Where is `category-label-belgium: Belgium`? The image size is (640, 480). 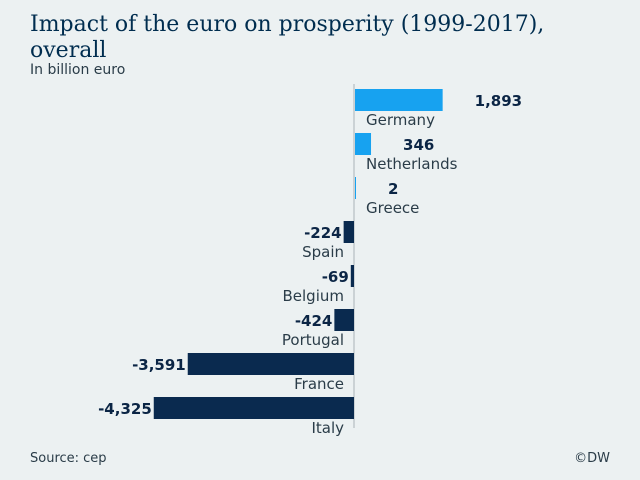
category-label-belgium: Belgium is located at coordinates (314, 296).